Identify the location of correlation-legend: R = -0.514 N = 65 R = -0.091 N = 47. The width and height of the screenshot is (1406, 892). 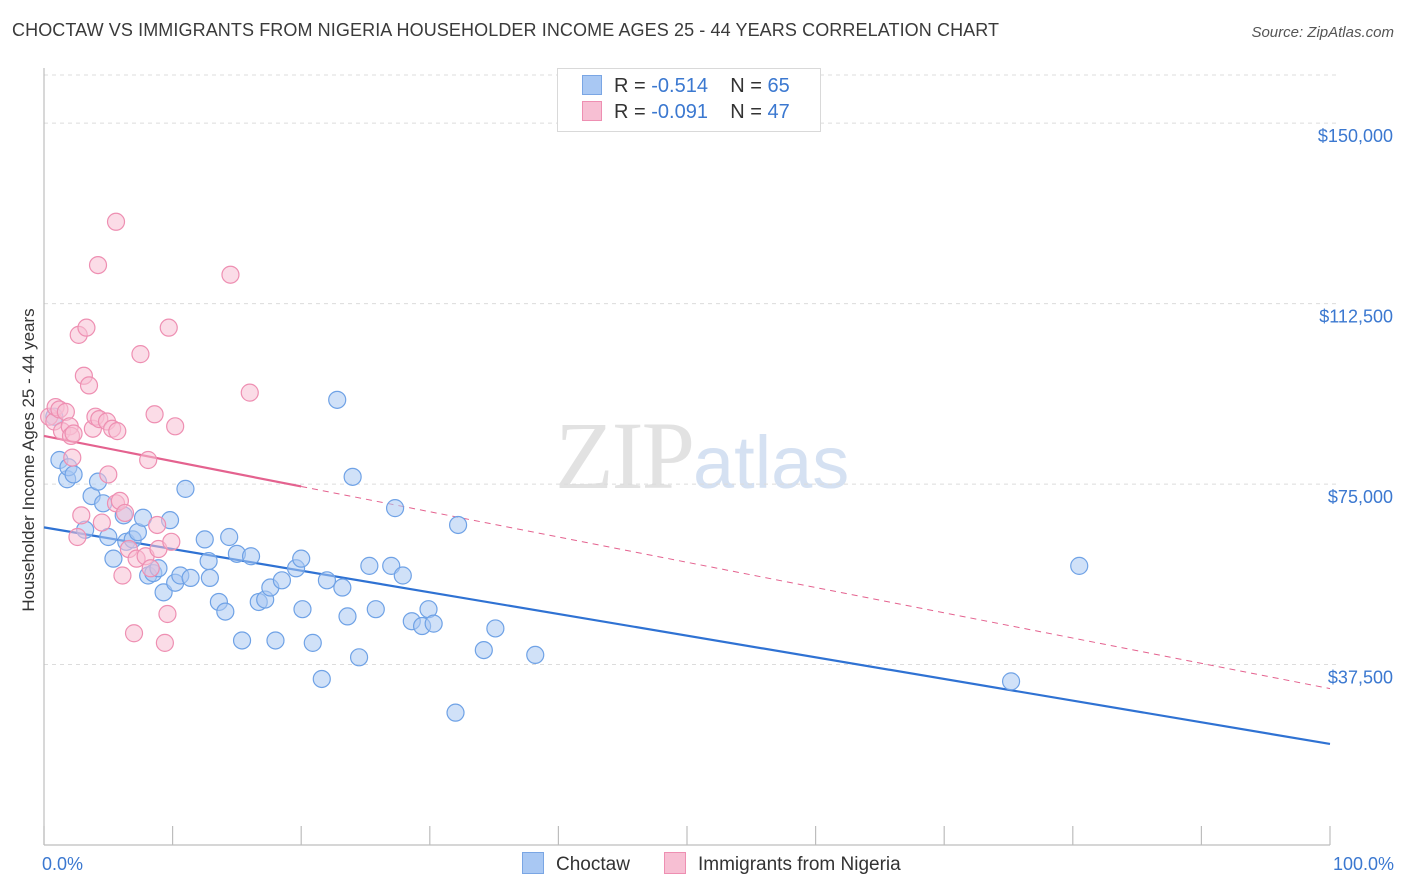
(689, 100).